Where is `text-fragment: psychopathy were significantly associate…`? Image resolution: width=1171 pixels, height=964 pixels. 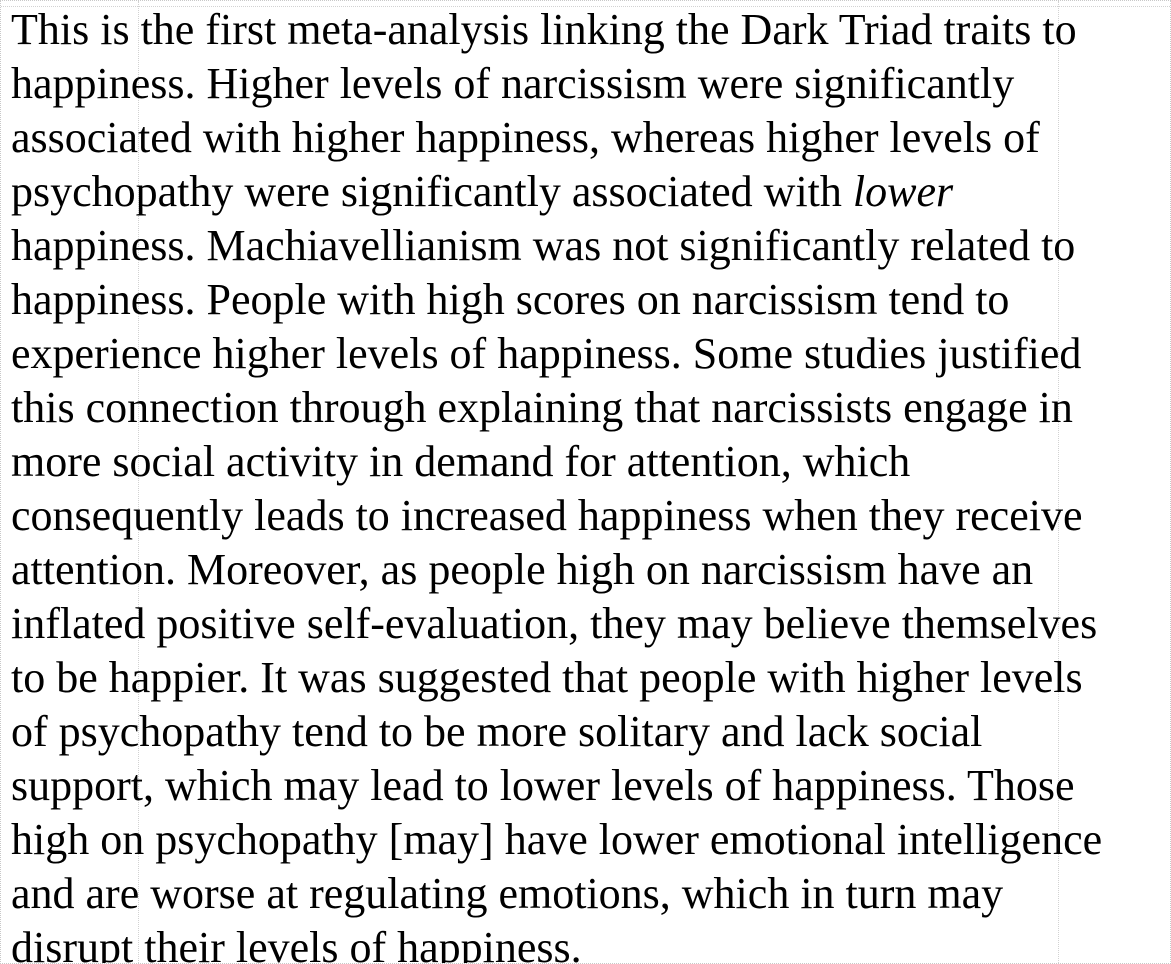 text-fragment: psychopathy were significantly associate… is located at coordinates (432, 191).